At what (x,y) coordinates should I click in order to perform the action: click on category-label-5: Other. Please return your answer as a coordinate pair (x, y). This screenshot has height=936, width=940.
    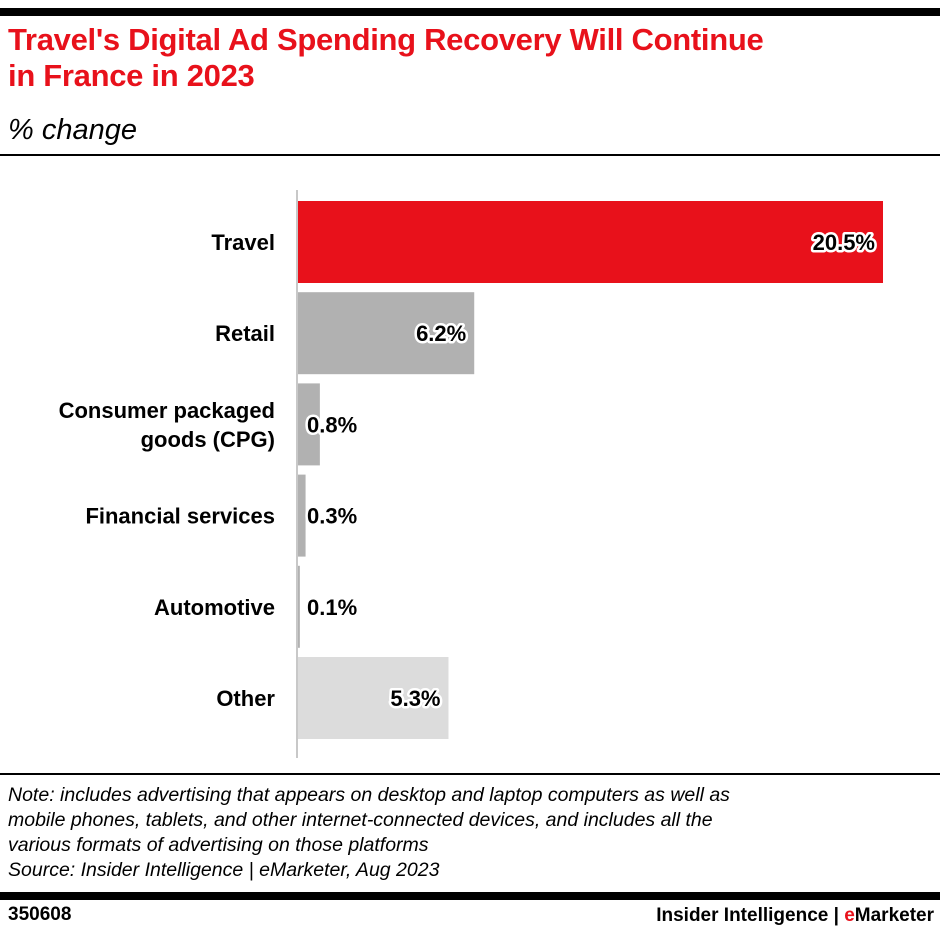
    Looking at the image, I should click on (245, 698).